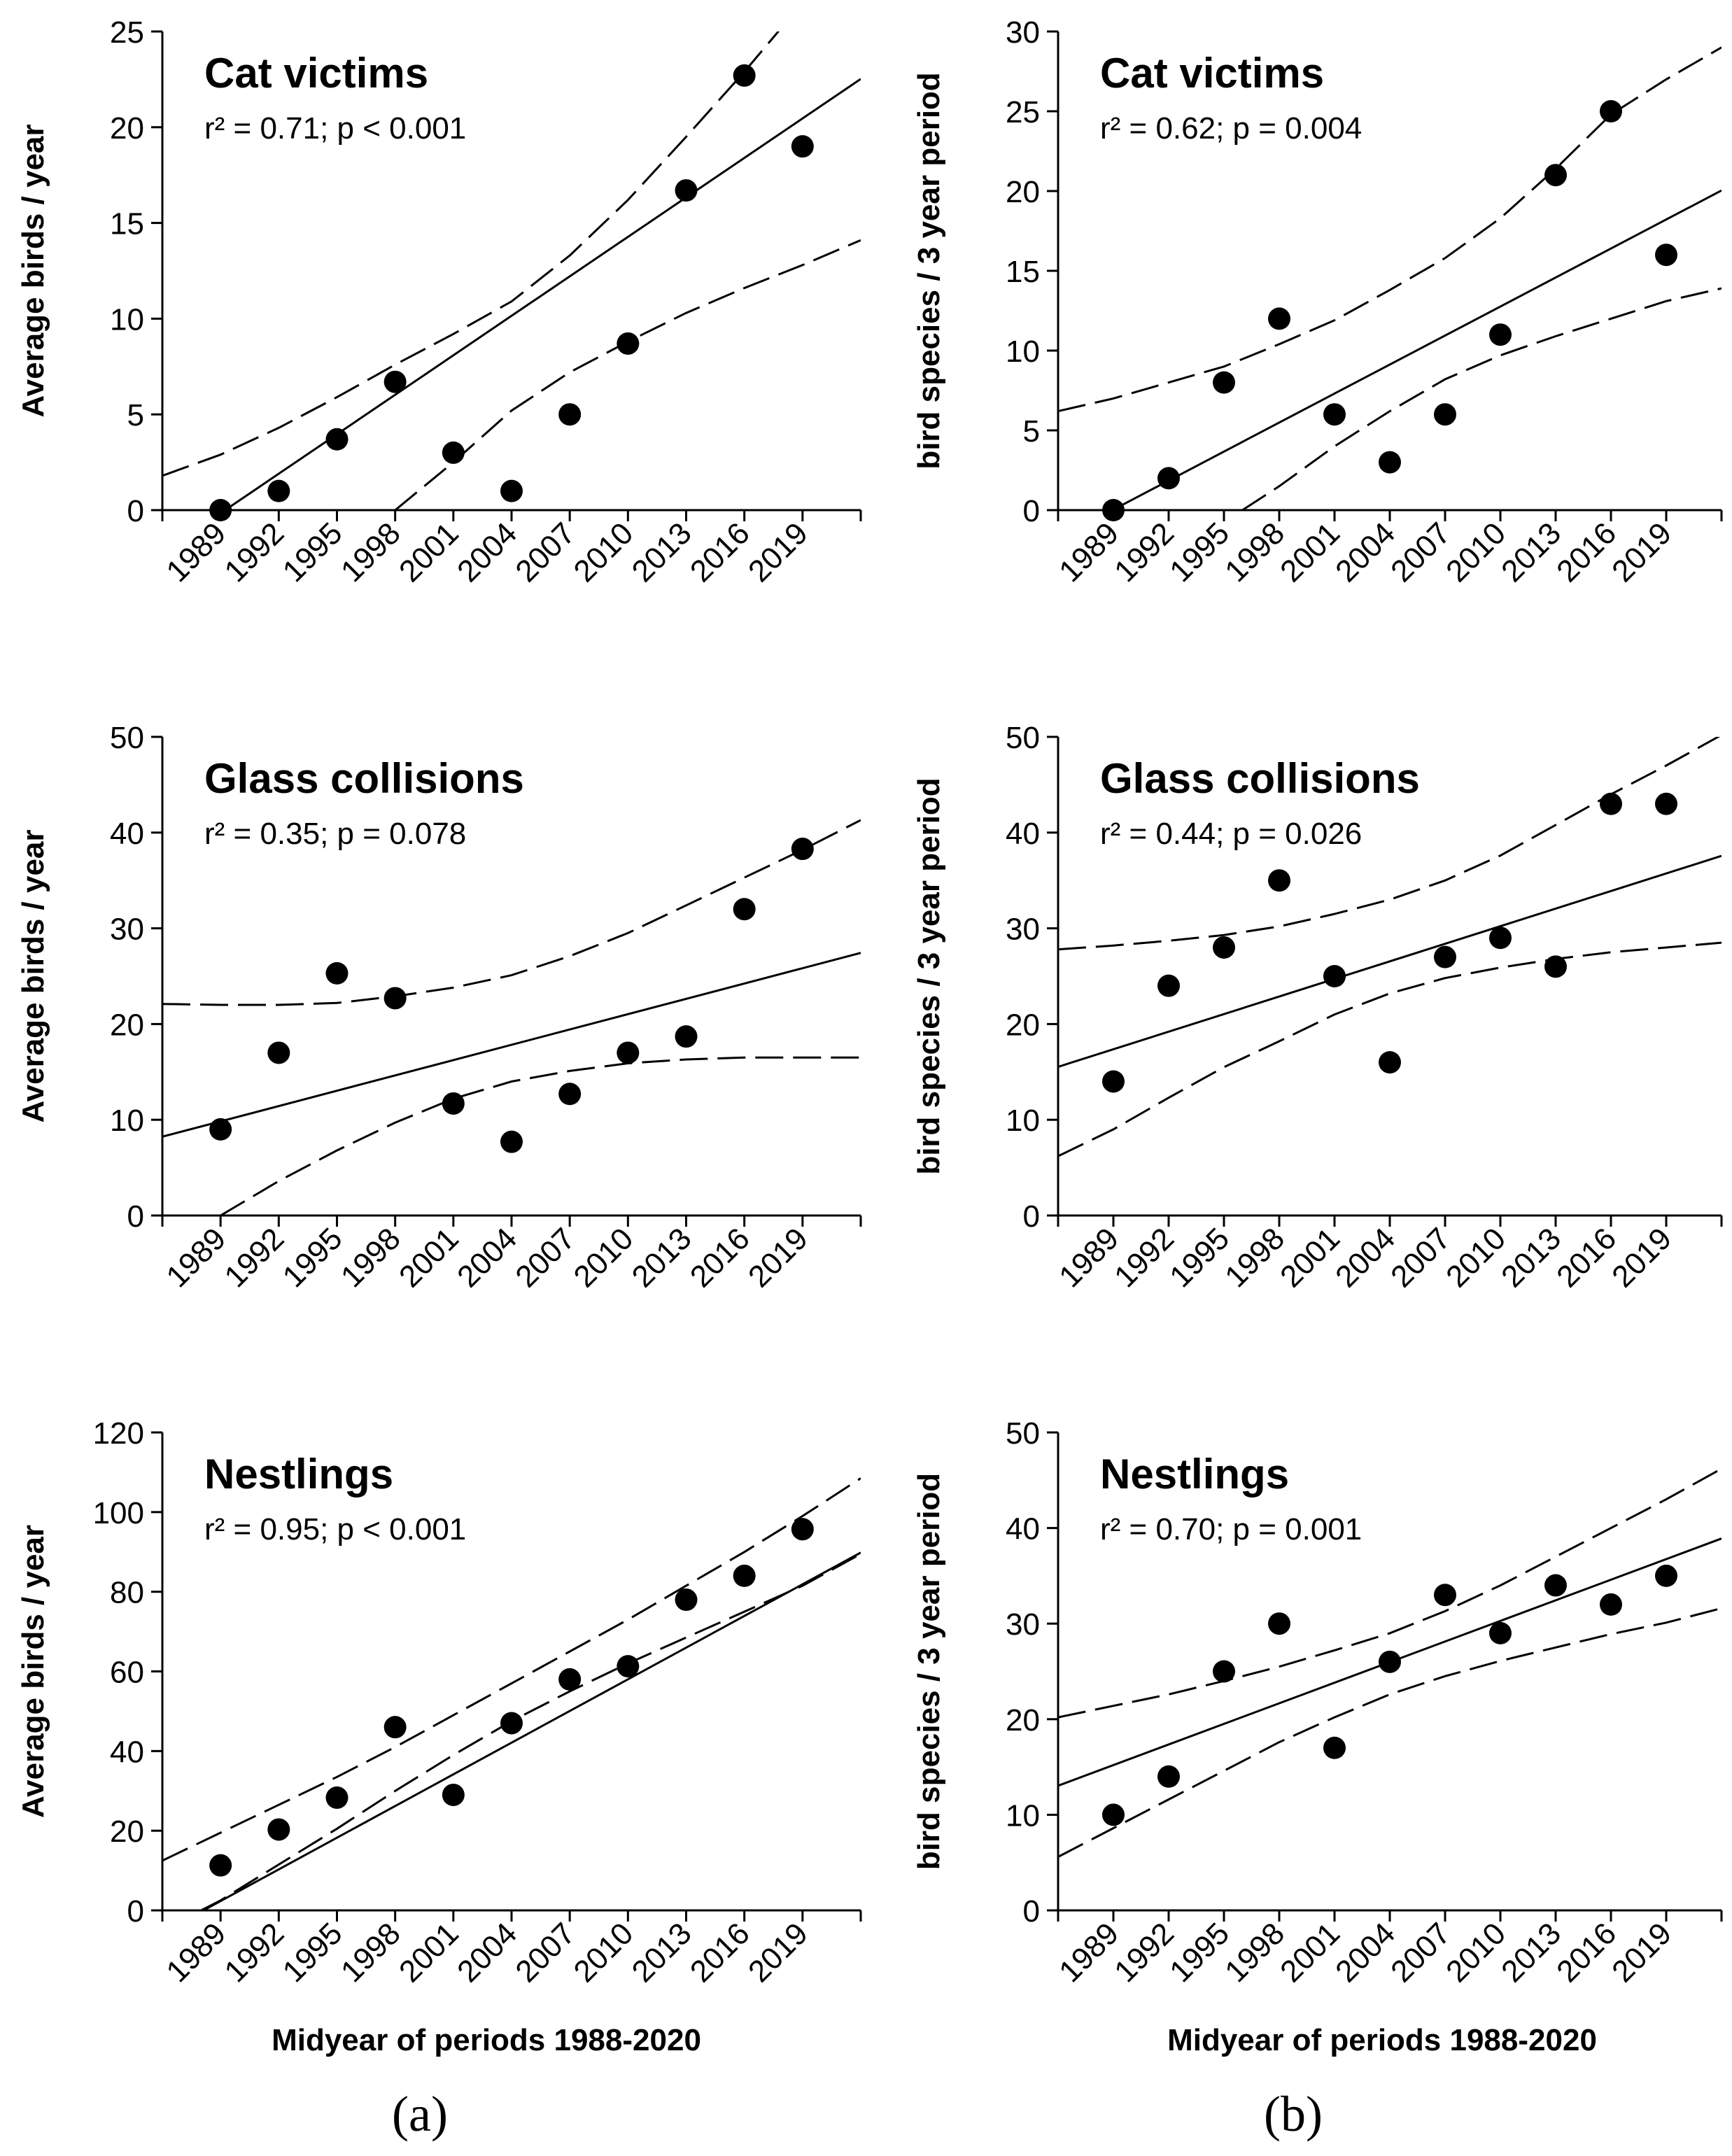 The height and width of the screenshot is (2156, 1732). What do you see at coordinates (511, 1669) in the screenshot?
I see `confidence-band-upper` at bounding box center [511, 1669].